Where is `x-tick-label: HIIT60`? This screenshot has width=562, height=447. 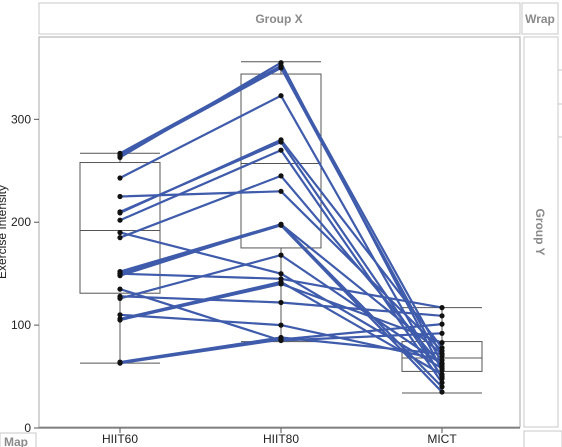
x-tick-label: HIIT60 is located at coordinates (120, 439).